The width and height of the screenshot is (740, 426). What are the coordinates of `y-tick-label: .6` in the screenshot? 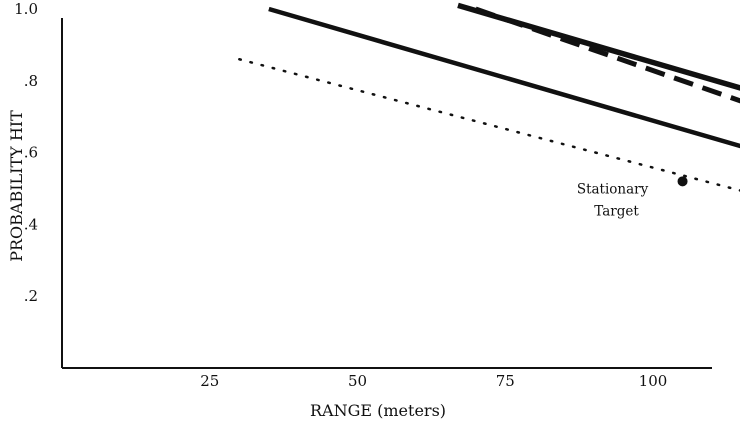 It's located at (31, 153).